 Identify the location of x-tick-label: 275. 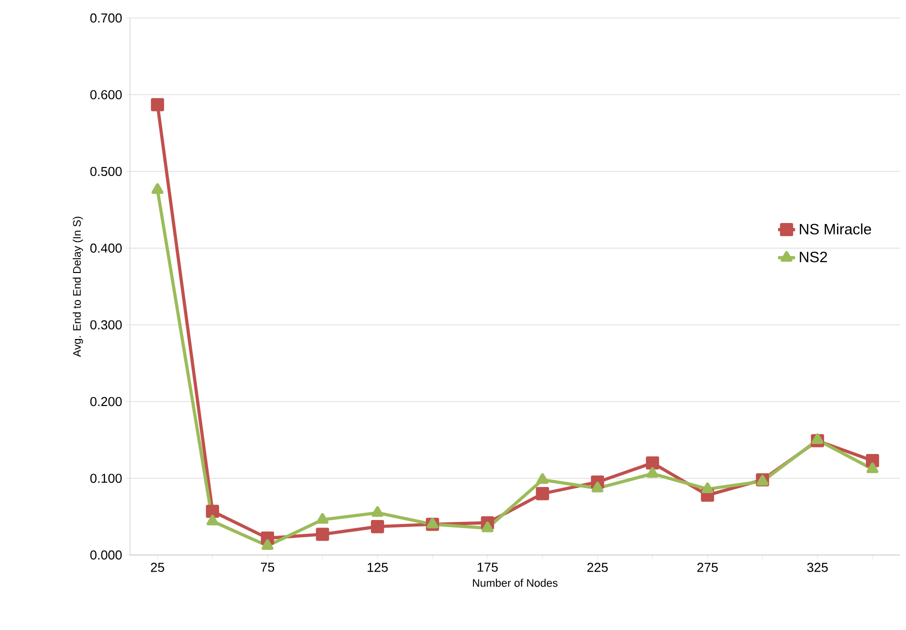
(707, 567).